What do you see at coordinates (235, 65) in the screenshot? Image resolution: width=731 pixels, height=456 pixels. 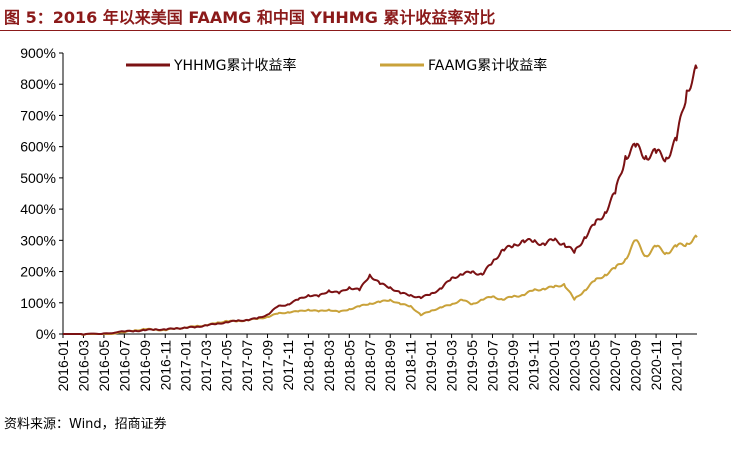 I see `legend-label-yhhmg: YHHMG累计收益率` at bounding box center [235, 65].